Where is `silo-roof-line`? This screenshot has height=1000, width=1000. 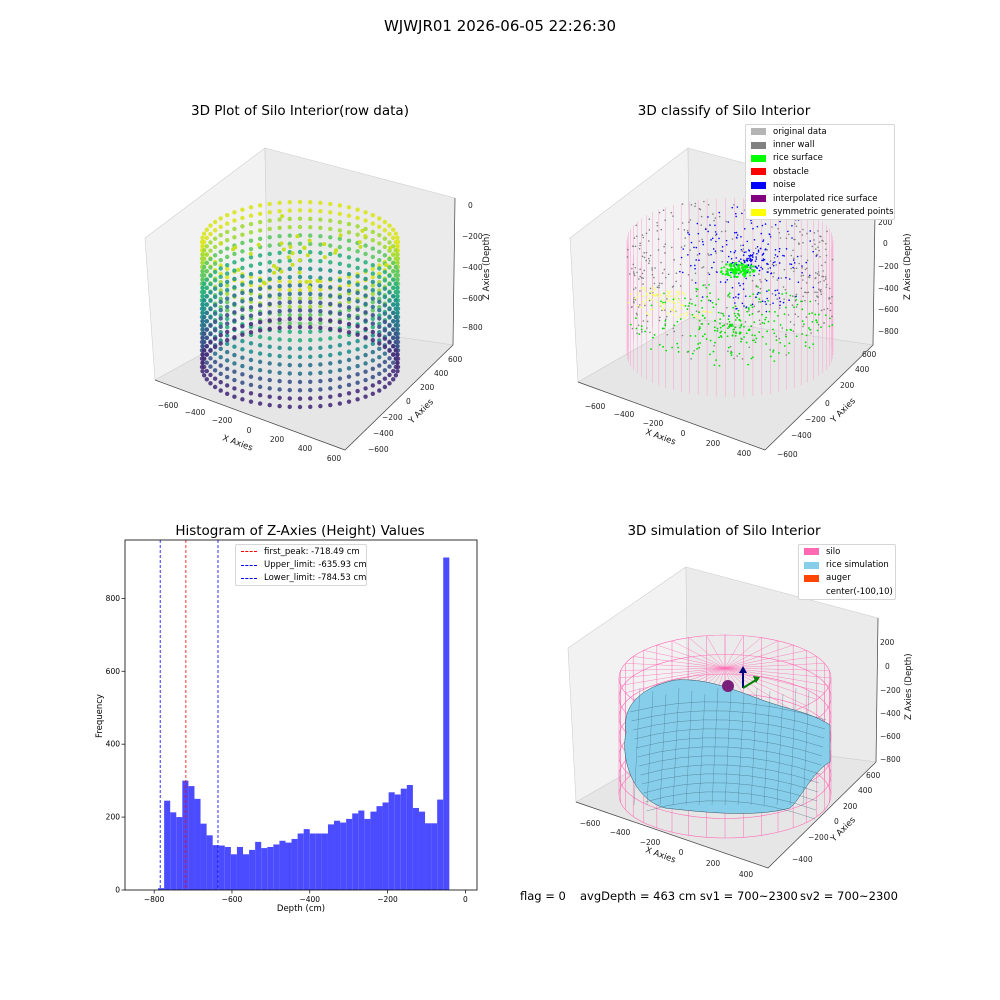 silo-roof-line is located at coordinates (770, 662).